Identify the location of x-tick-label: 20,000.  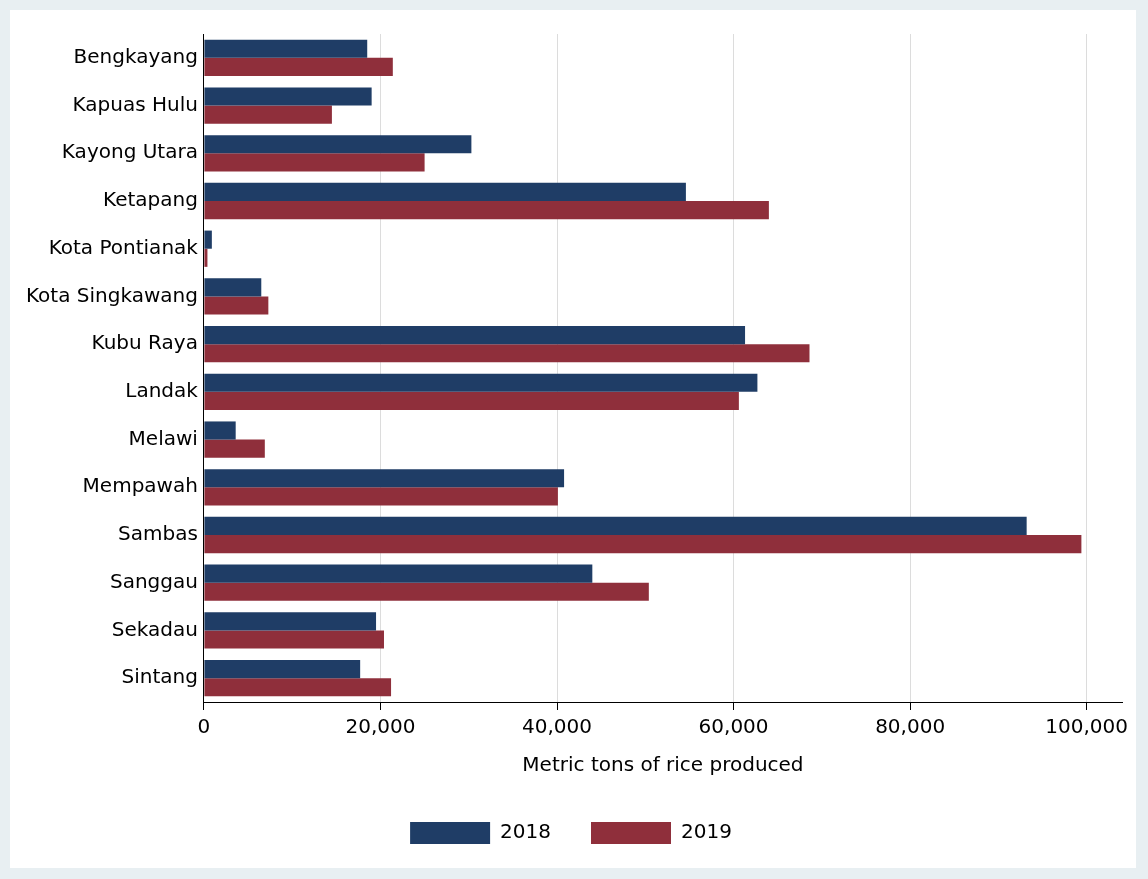
(380, 726).